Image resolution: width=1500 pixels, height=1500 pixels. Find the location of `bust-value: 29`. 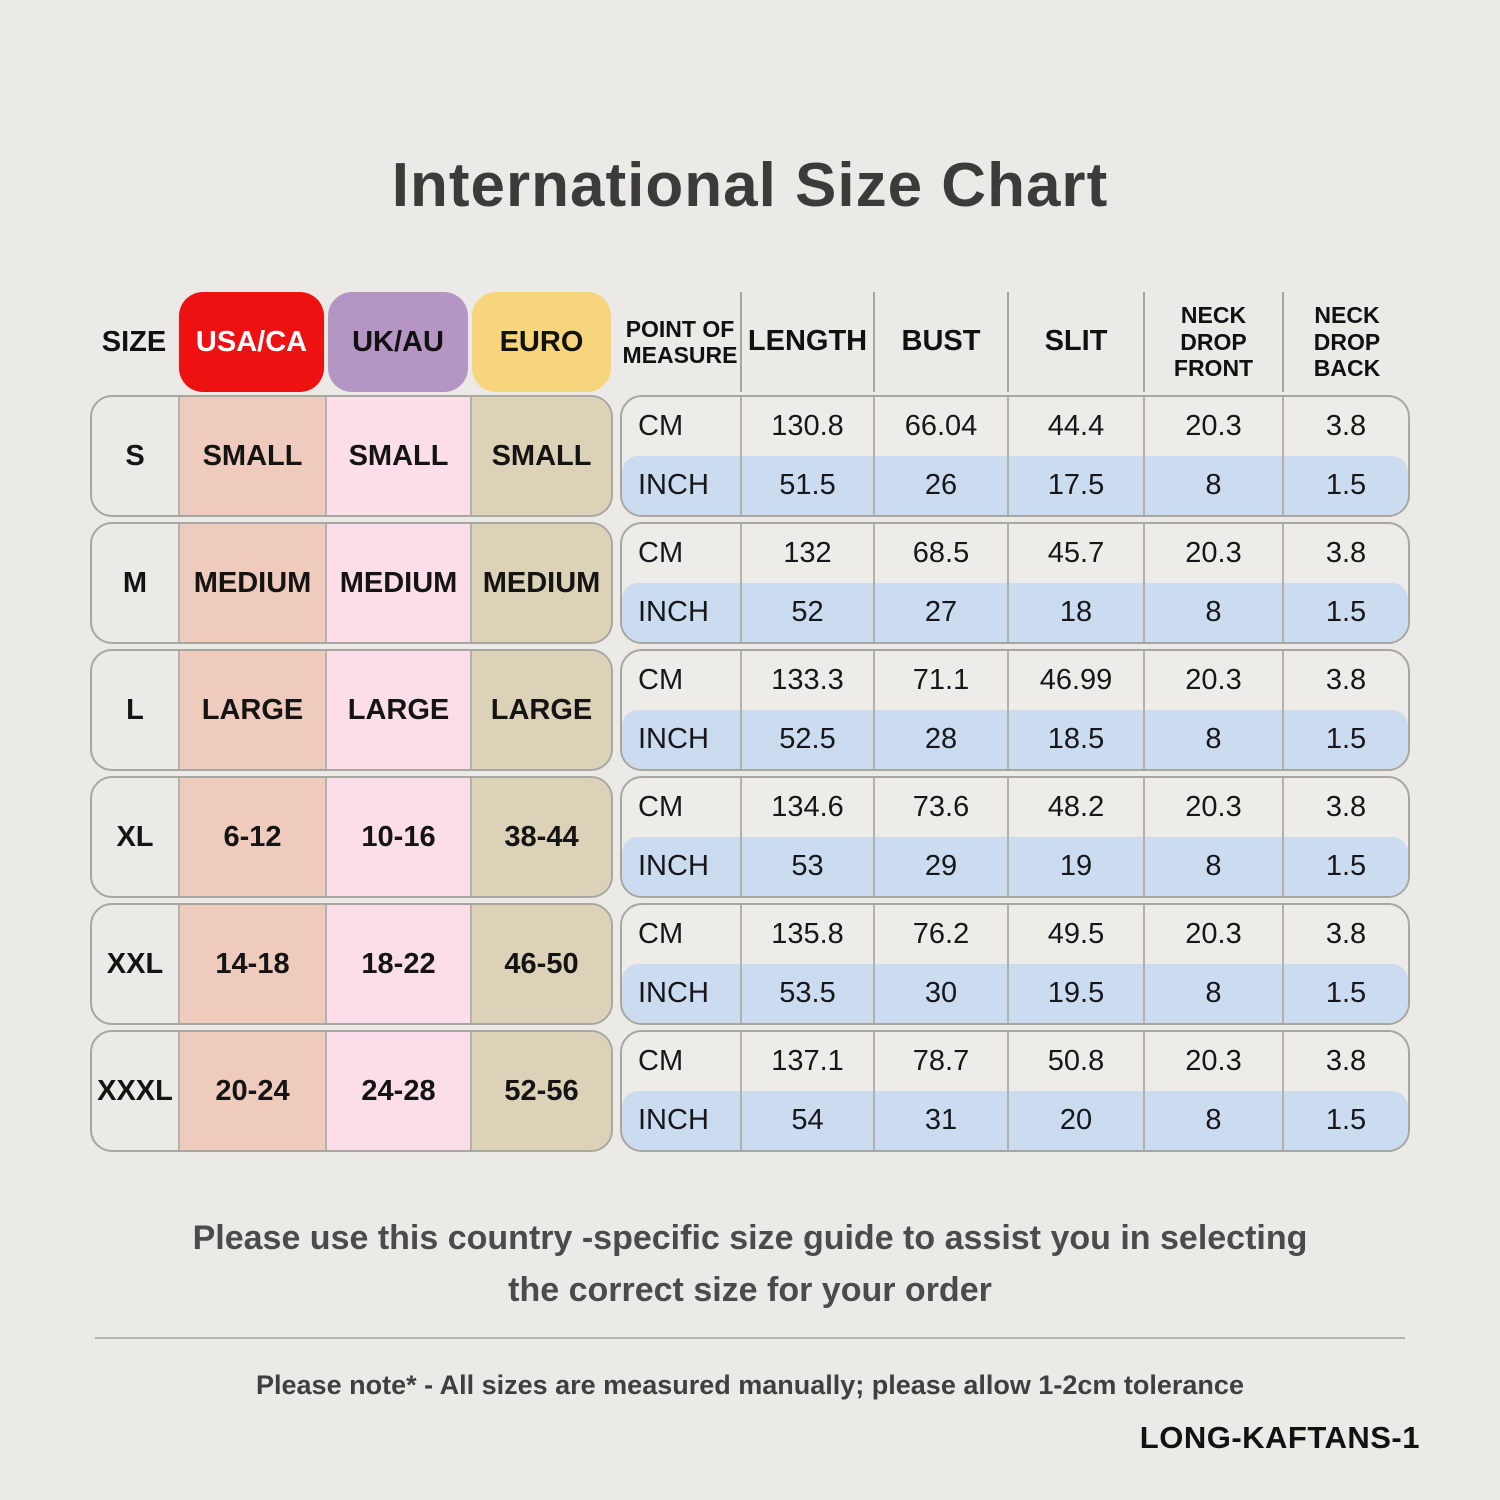

bust-value: 29 is located at coordinates (940, 866).